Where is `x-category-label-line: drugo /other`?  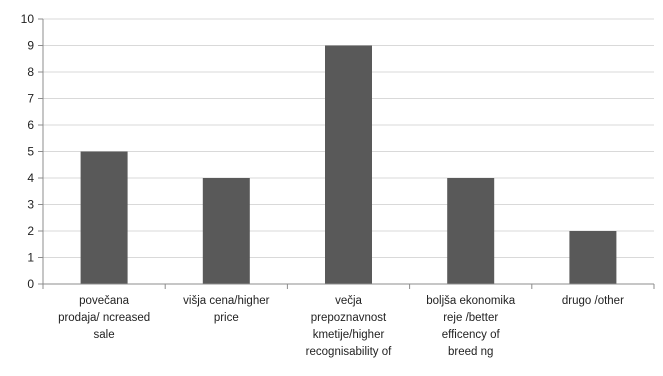 x-category-label-line: drugo /other is located at coordinates (593, 301).